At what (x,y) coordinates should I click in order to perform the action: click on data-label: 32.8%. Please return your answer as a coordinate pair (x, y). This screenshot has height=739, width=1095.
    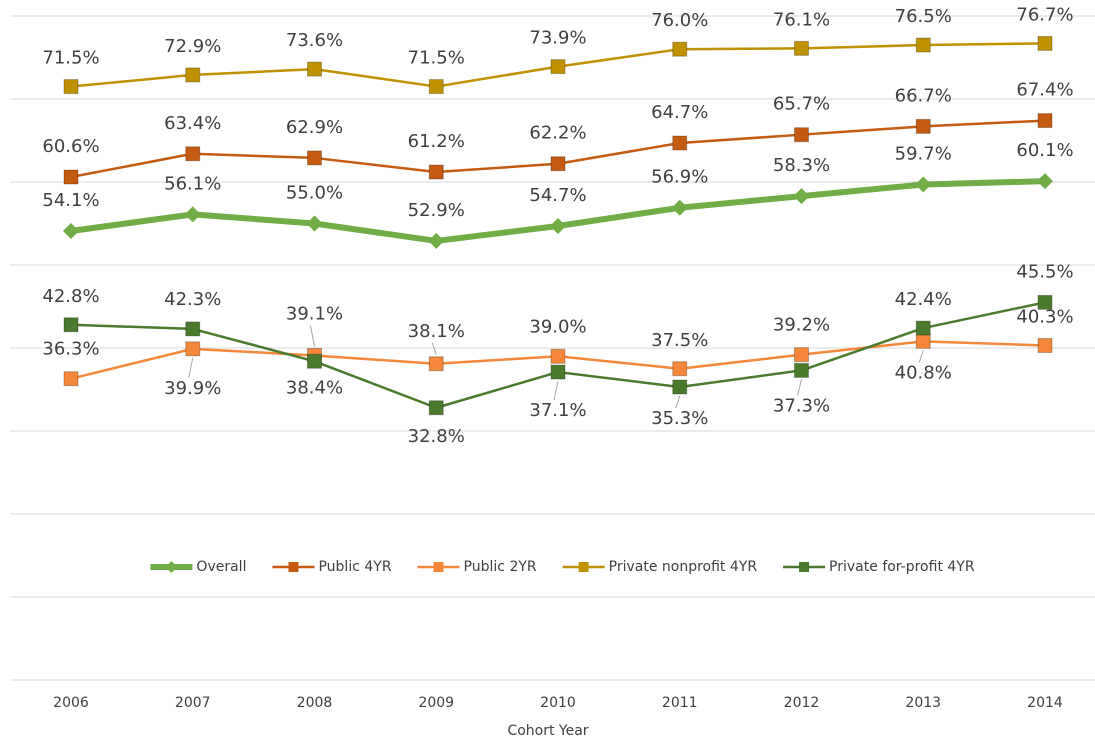
    Looking at the image, I should click on (436, 436).